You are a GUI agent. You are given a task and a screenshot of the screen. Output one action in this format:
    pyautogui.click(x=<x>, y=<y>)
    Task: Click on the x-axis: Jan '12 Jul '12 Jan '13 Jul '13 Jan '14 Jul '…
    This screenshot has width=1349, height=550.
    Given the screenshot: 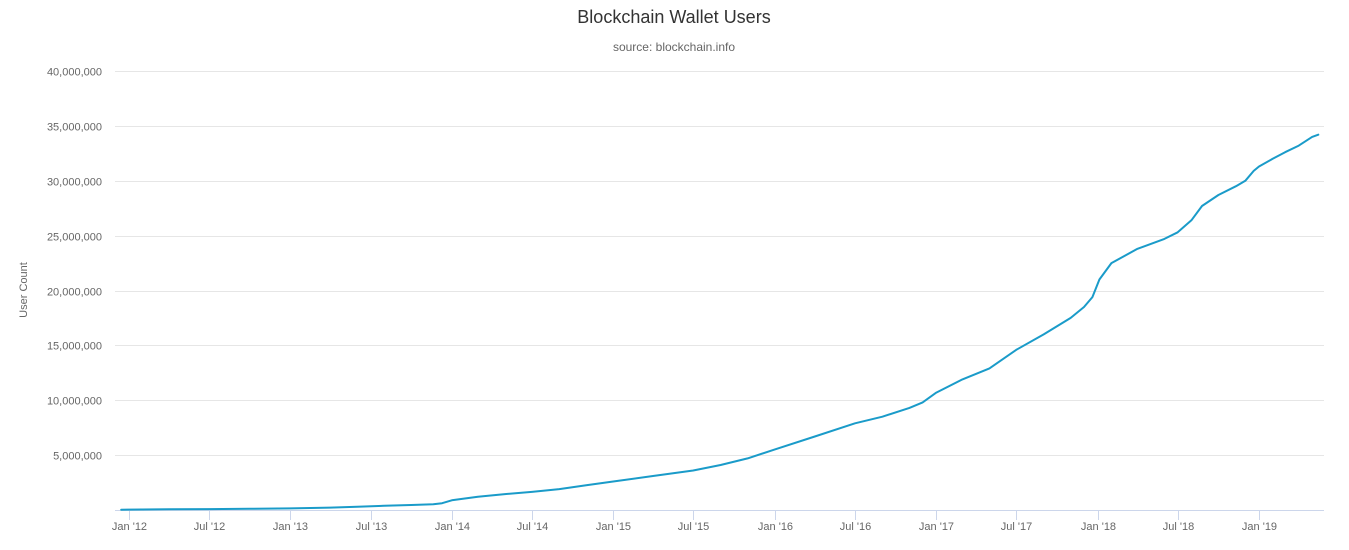 What is the action you would take?
    pyautogui.click(x=718, y=521)
    